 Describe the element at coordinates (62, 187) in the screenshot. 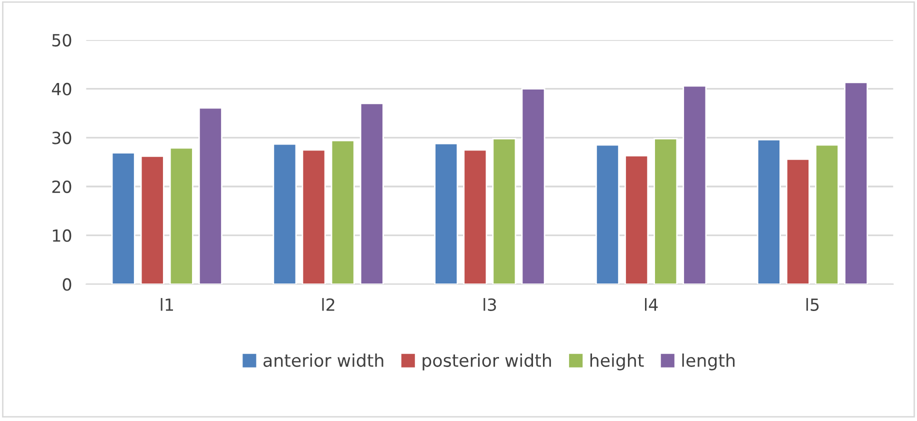

I see `y-tick-label: 20` at that location.